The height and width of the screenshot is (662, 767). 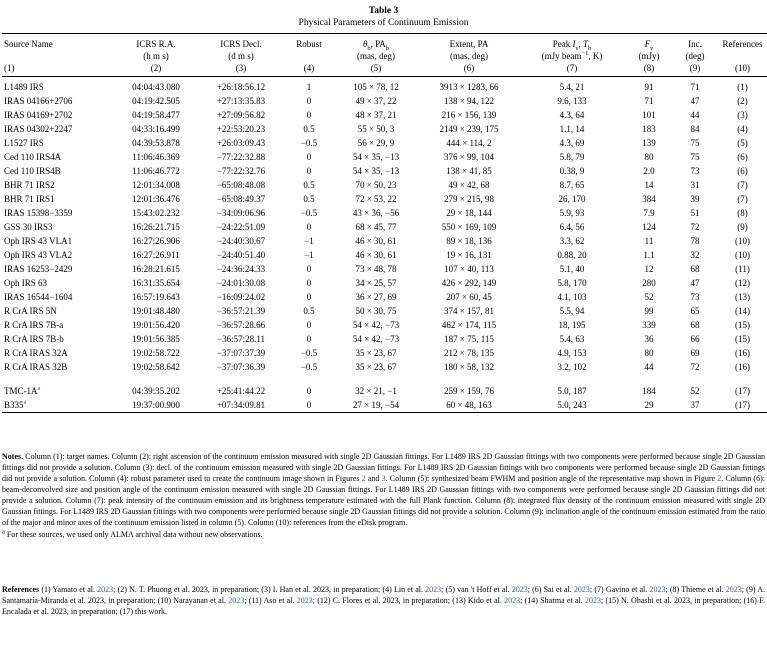 What do you see at coordinates (469, 241) in the screenshot?
I see `table-cell: 89 × 18, 136` at bounding box center [469, 241].